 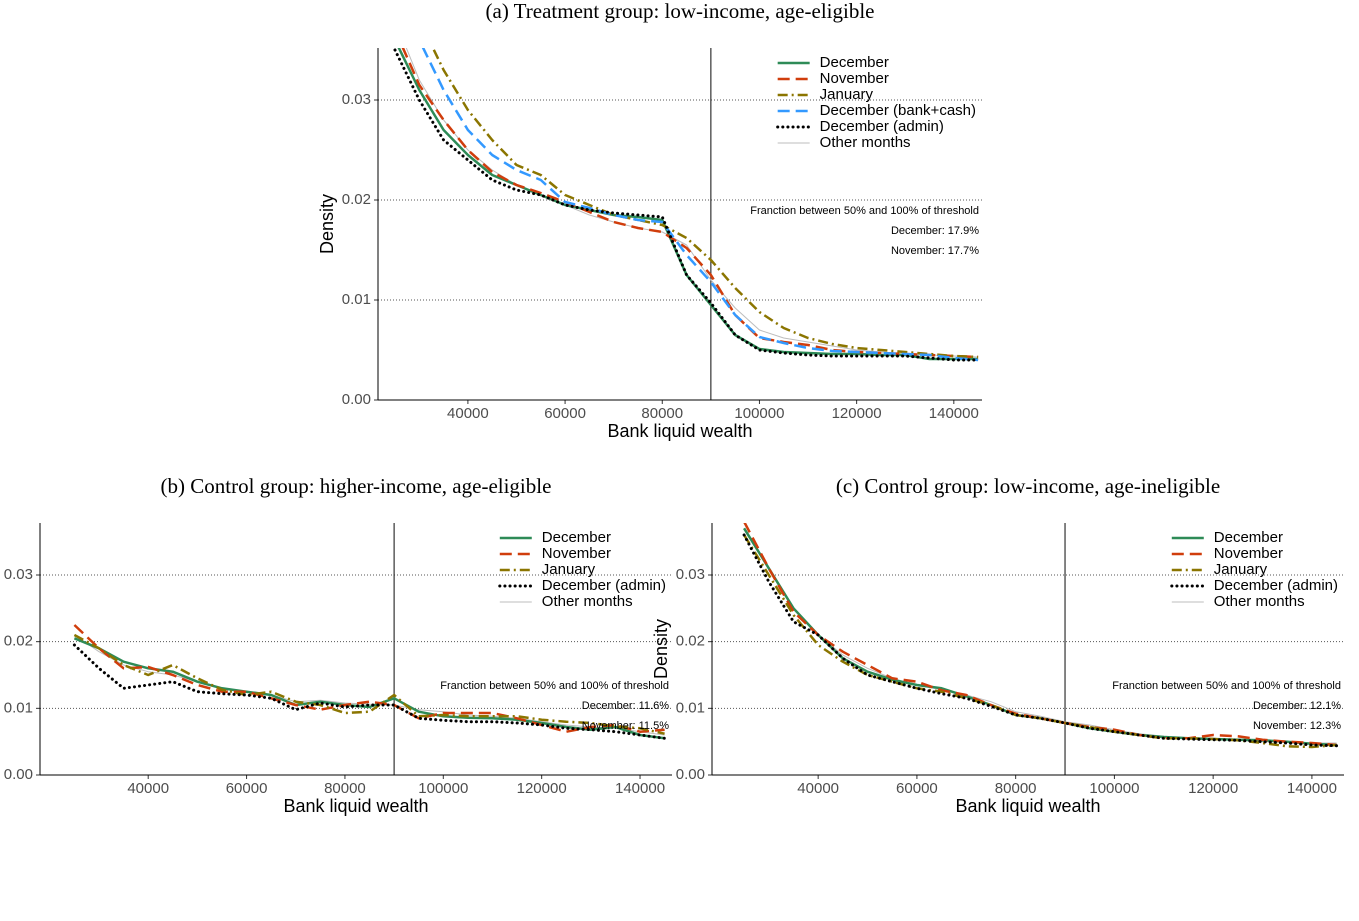 What do you see at coordinates (935, 231) in the screenshot?
I see `annotation: December: 17.9%` at bounding box center [935, 231].